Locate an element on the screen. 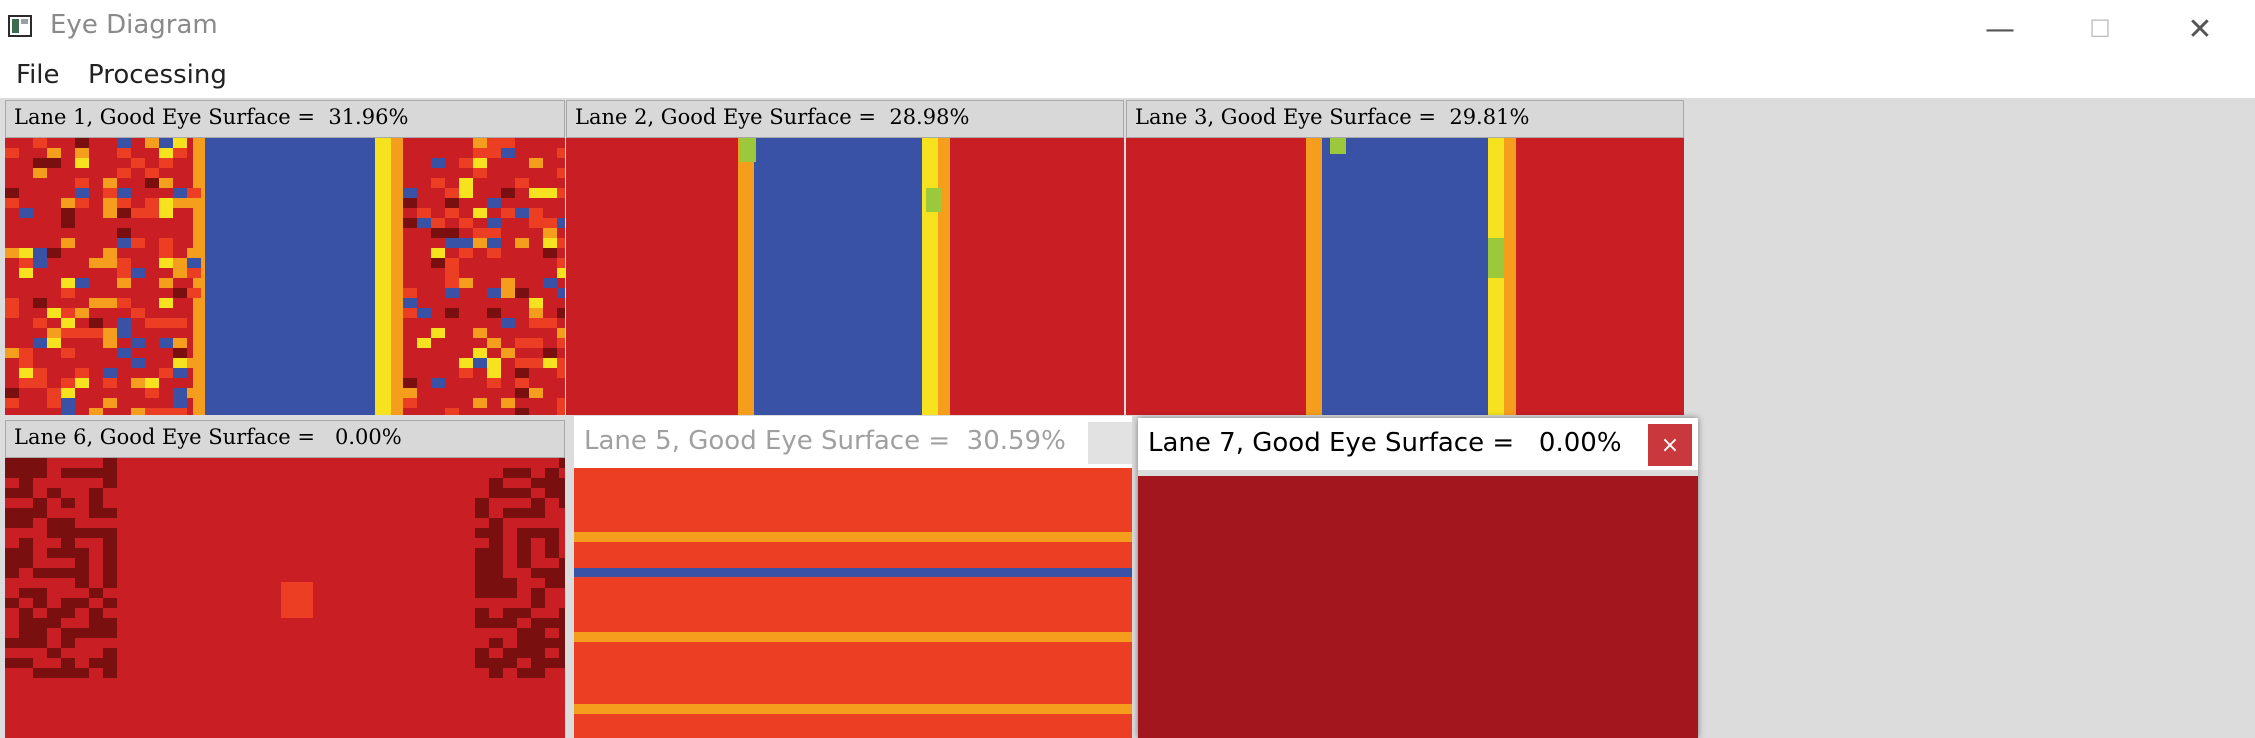 This screenshot has height=738, width=2255. eye-edge-right-outer is located at coordinates (944, 276).